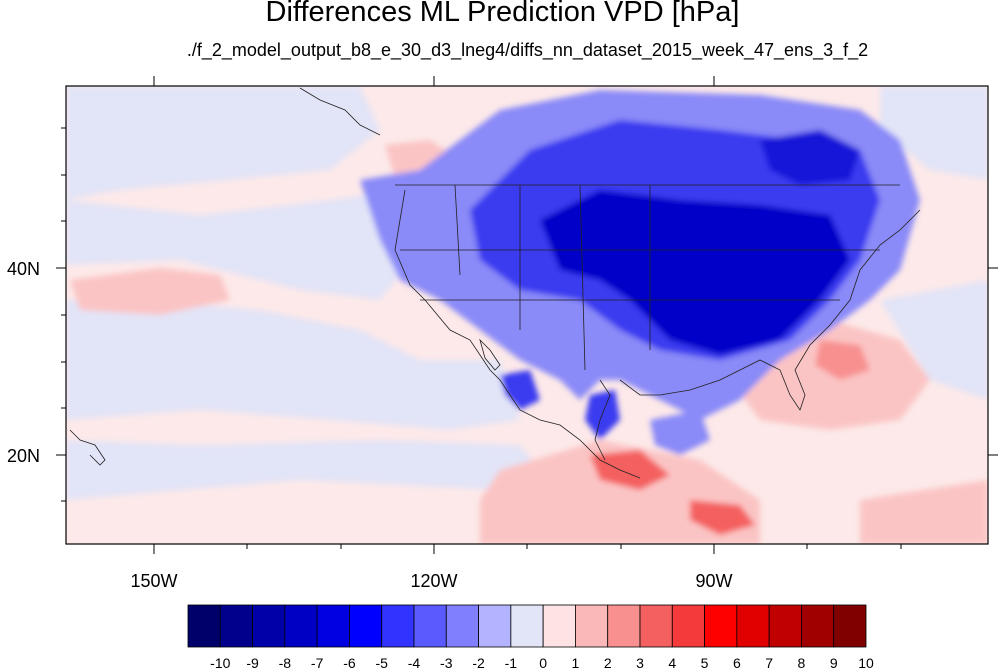 The height and width of the screenshot is (672, 1005). Describe the element at coordinates (576, 663) in the screenshot. I see `colorbar-label: 1` at that location.